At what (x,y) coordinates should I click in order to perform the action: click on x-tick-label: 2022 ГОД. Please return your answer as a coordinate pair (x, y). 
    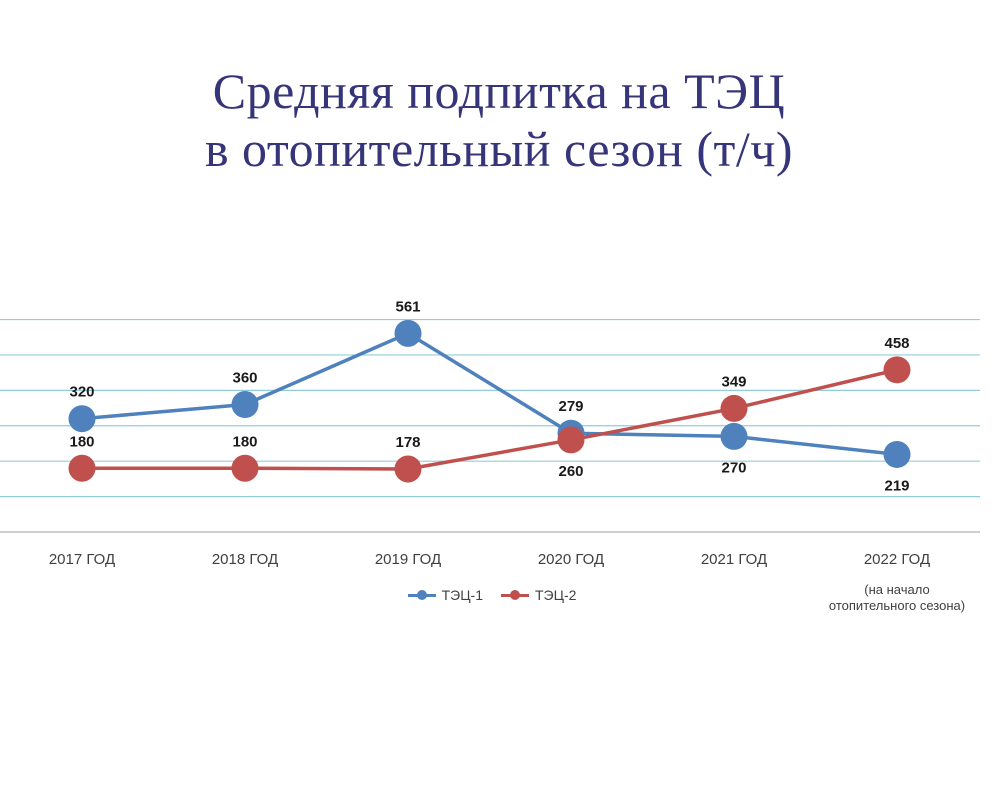
    Looking at the image, I should click on (897, 559).